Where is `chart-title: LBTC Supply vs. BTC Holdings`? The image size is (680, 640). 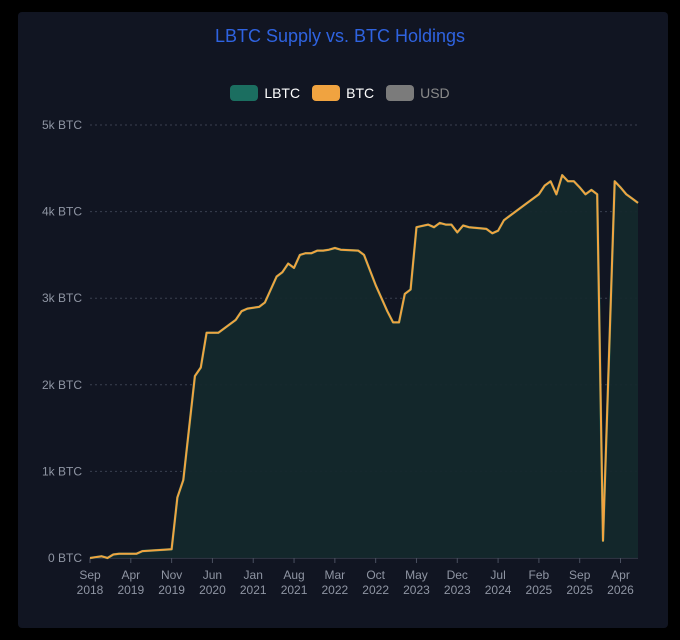 chart-title: LBTC Supply vs. BTC Holdings is located at coordinates (340, 36).